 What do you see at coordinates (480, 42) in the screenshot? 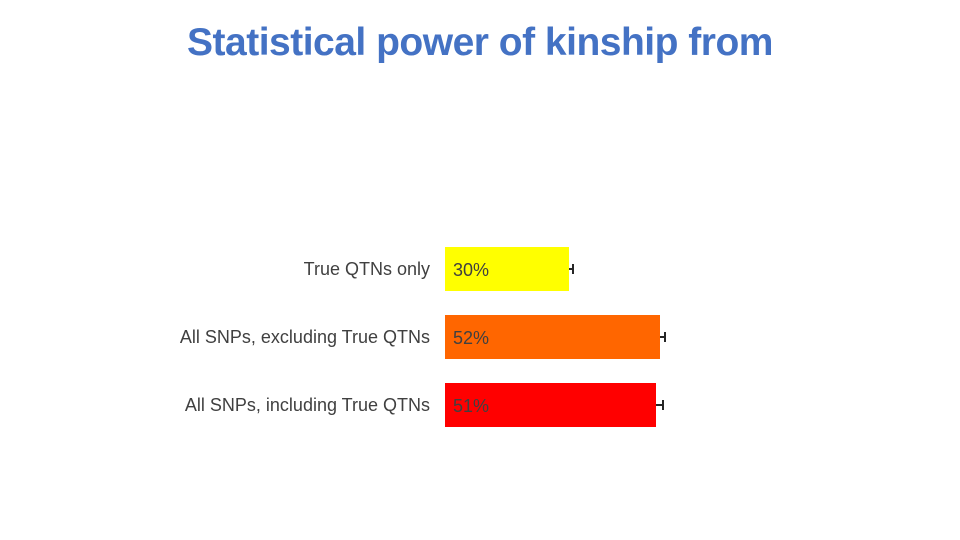
I see `slide-title: Statistical power of kinship from` at bounding box center [480, 42].